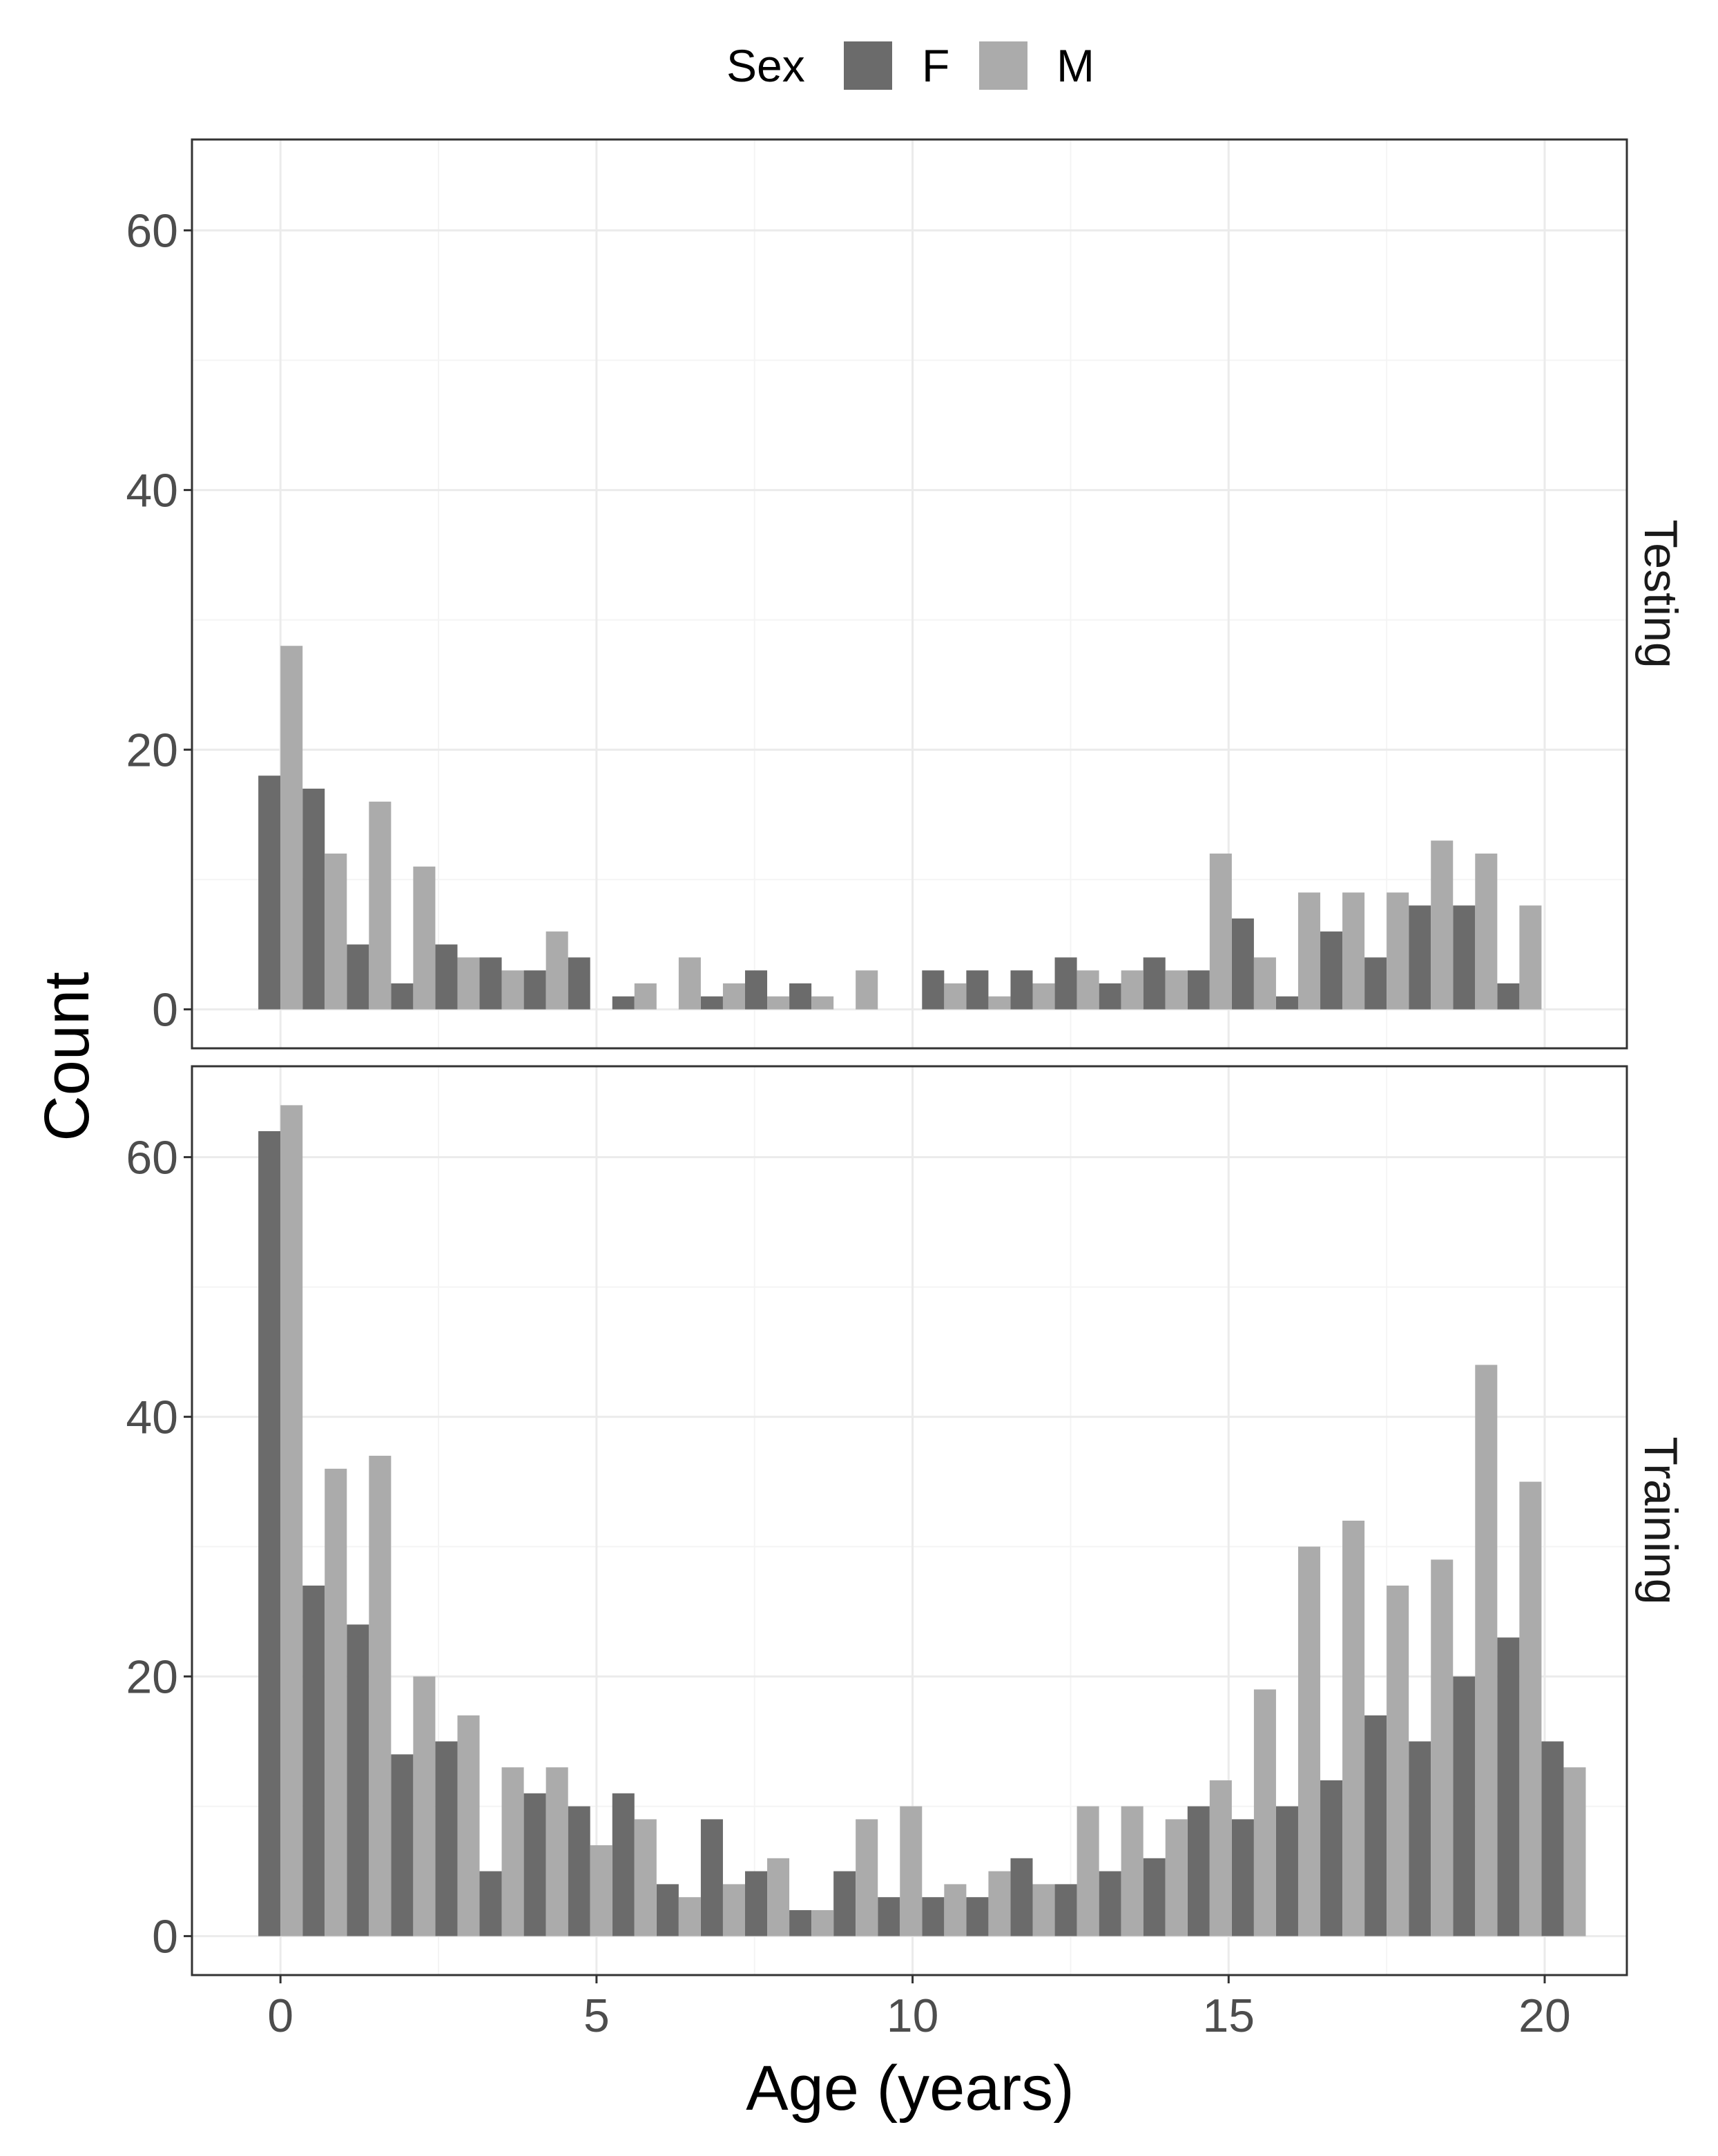  What do you see at coordinates (1545, 2016) in the screenshot?
I see `x-tick-label: 20` at bounding box center [1545, 2016].